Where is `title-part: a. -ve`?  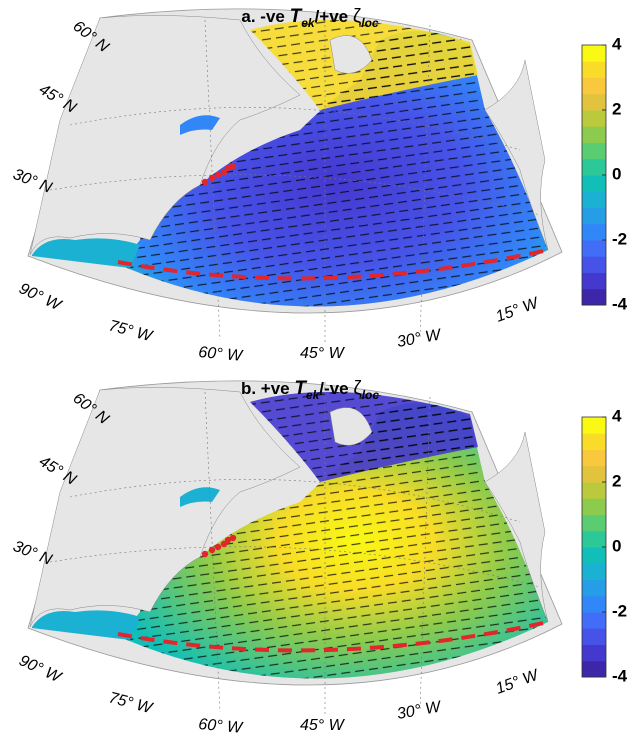 title-part: a. -ve is located at coordinates (265, 16).